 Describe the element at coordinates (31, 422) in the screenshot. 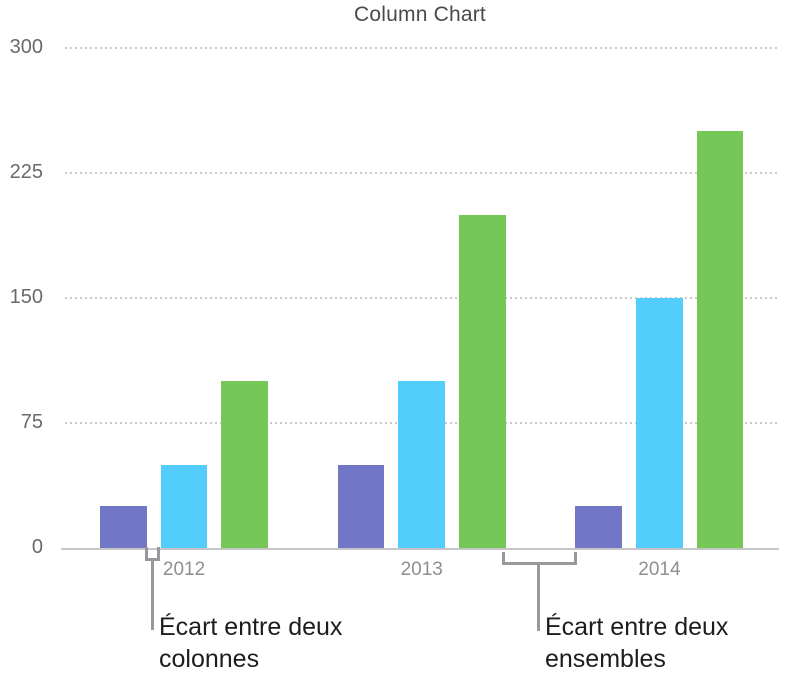

I see `y-axis-tick-label-75: 75` at that location.